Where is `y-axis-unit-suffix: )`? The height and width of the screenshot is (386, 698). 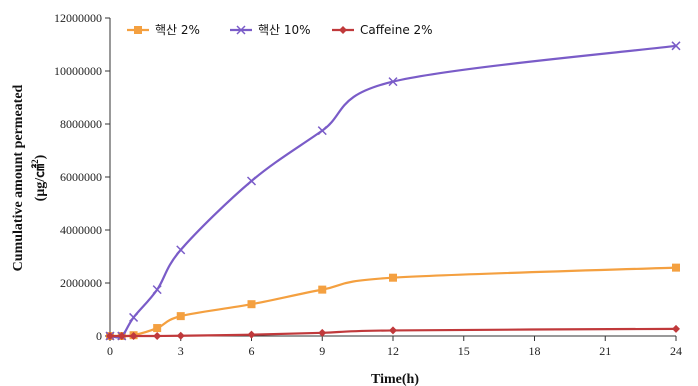
y-axis-unit-suffix: ) is located at coordinates (40, 156).